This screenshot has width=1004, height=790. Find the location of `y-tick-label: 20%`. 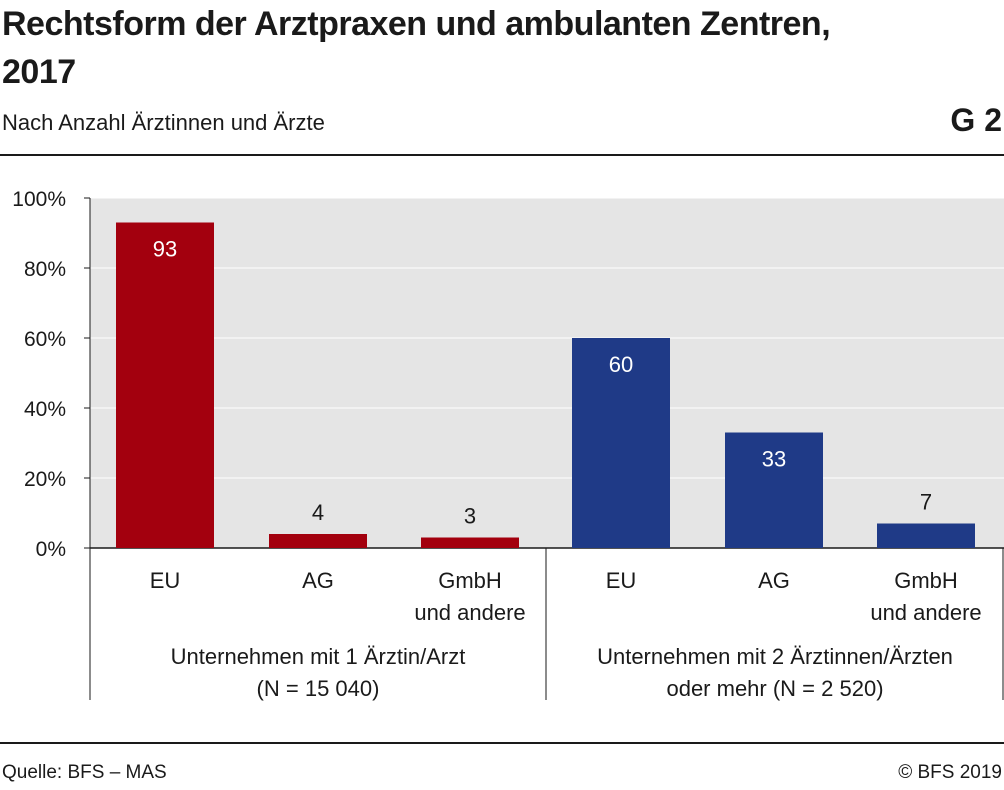

y-tick-label: 20% is located at coordinates (45, 479).